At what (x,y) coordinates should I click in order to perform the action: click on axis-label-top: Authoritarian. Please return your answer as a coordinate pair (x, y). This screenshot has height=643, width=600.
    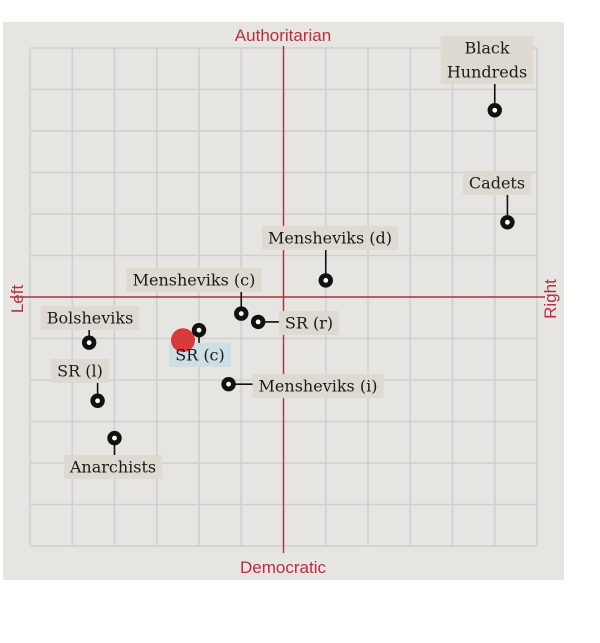
    Looking at the image, I should click on (283, 35).